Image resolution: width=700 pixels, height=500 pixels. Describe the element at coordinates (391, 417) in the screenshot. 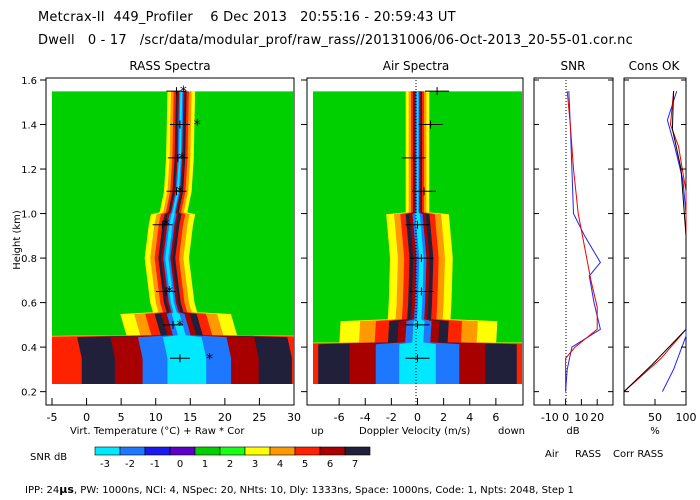

I see `x-tick-label: -2` at that location.